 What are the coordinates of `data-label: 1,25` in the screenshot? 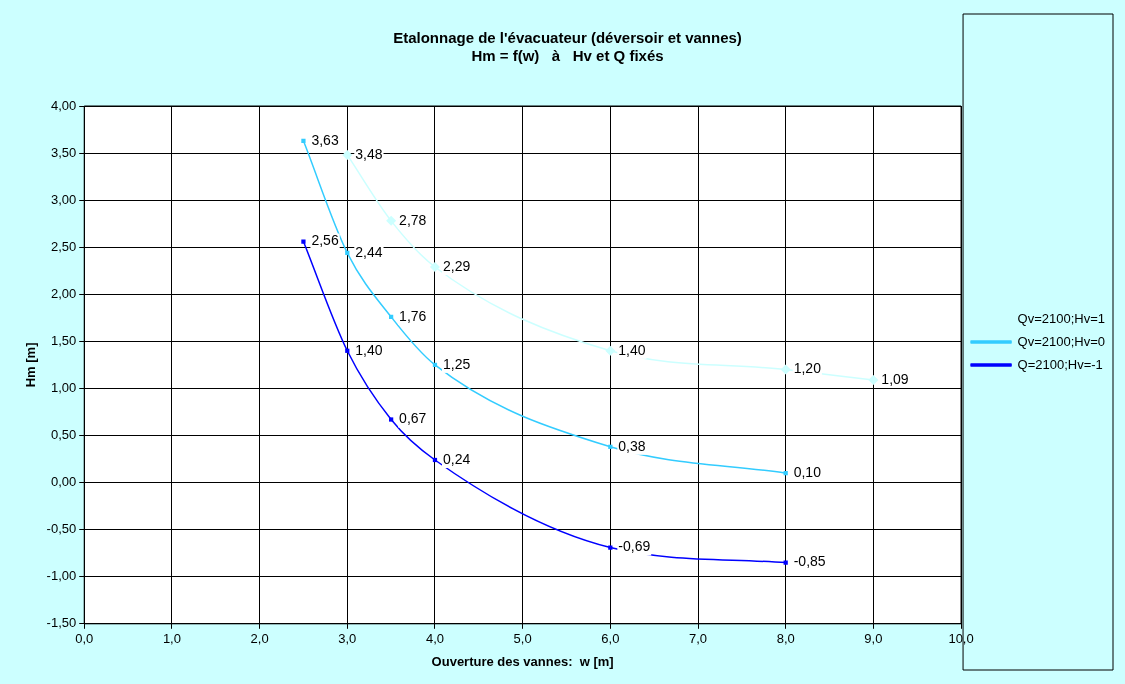 It's located at (456, 363).